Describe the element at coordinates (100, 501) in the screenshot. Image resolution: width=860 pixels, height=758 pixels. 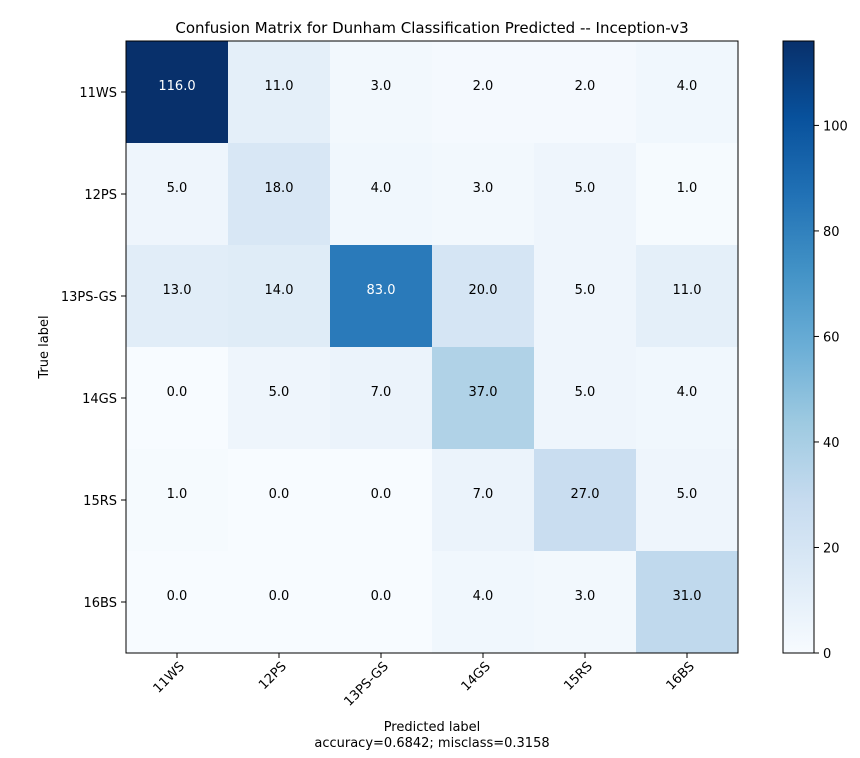
I see `y-tick-label: 15RS` at that location.